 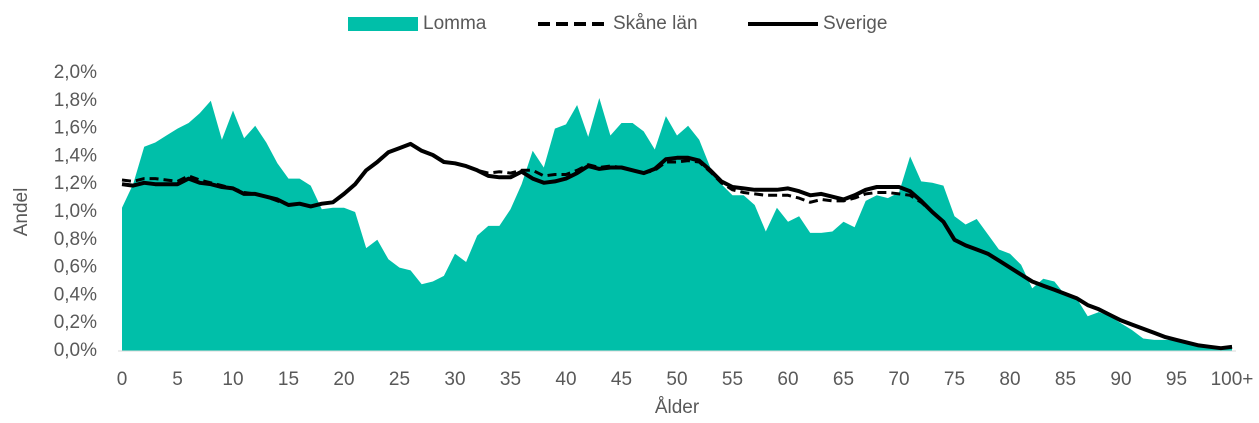 What do you see at coordinates (75, 211) in the screenshot?
I see `y-tick-label: 1,0%` at bounding box center [75, 211].